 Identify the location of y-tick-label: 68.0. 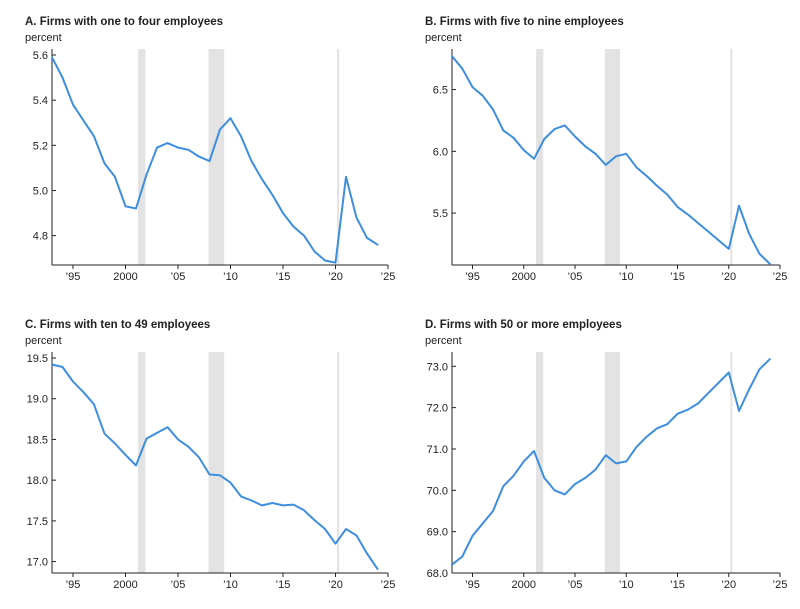
(437, 574).